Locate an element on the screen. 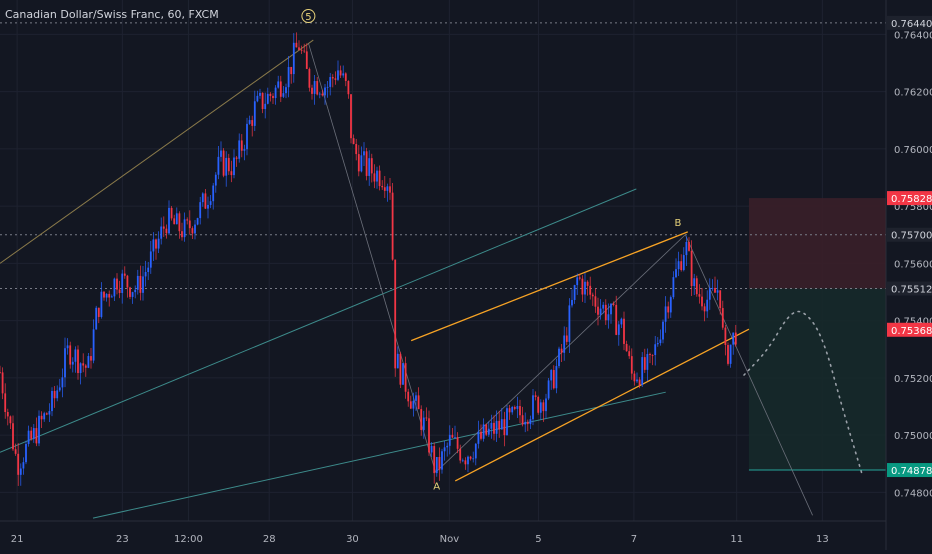 This screenshot has width=932, height=554. price-marker-label: 0.75700 is located at coordinates (911, 236).